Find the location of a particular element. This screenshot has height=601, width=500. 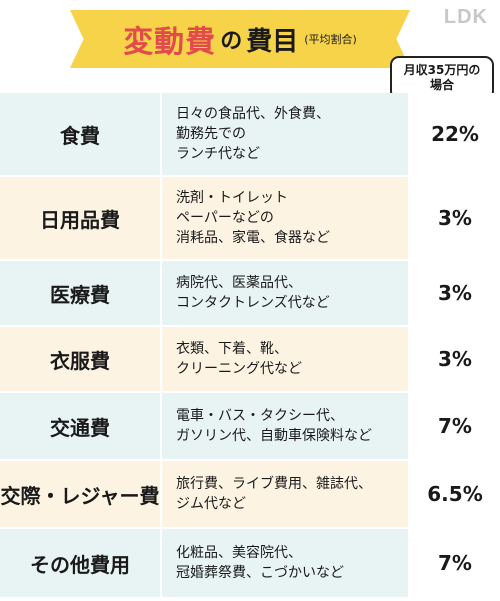

row-name: 交際・レジャー費 is located at coordinates (81, 494).